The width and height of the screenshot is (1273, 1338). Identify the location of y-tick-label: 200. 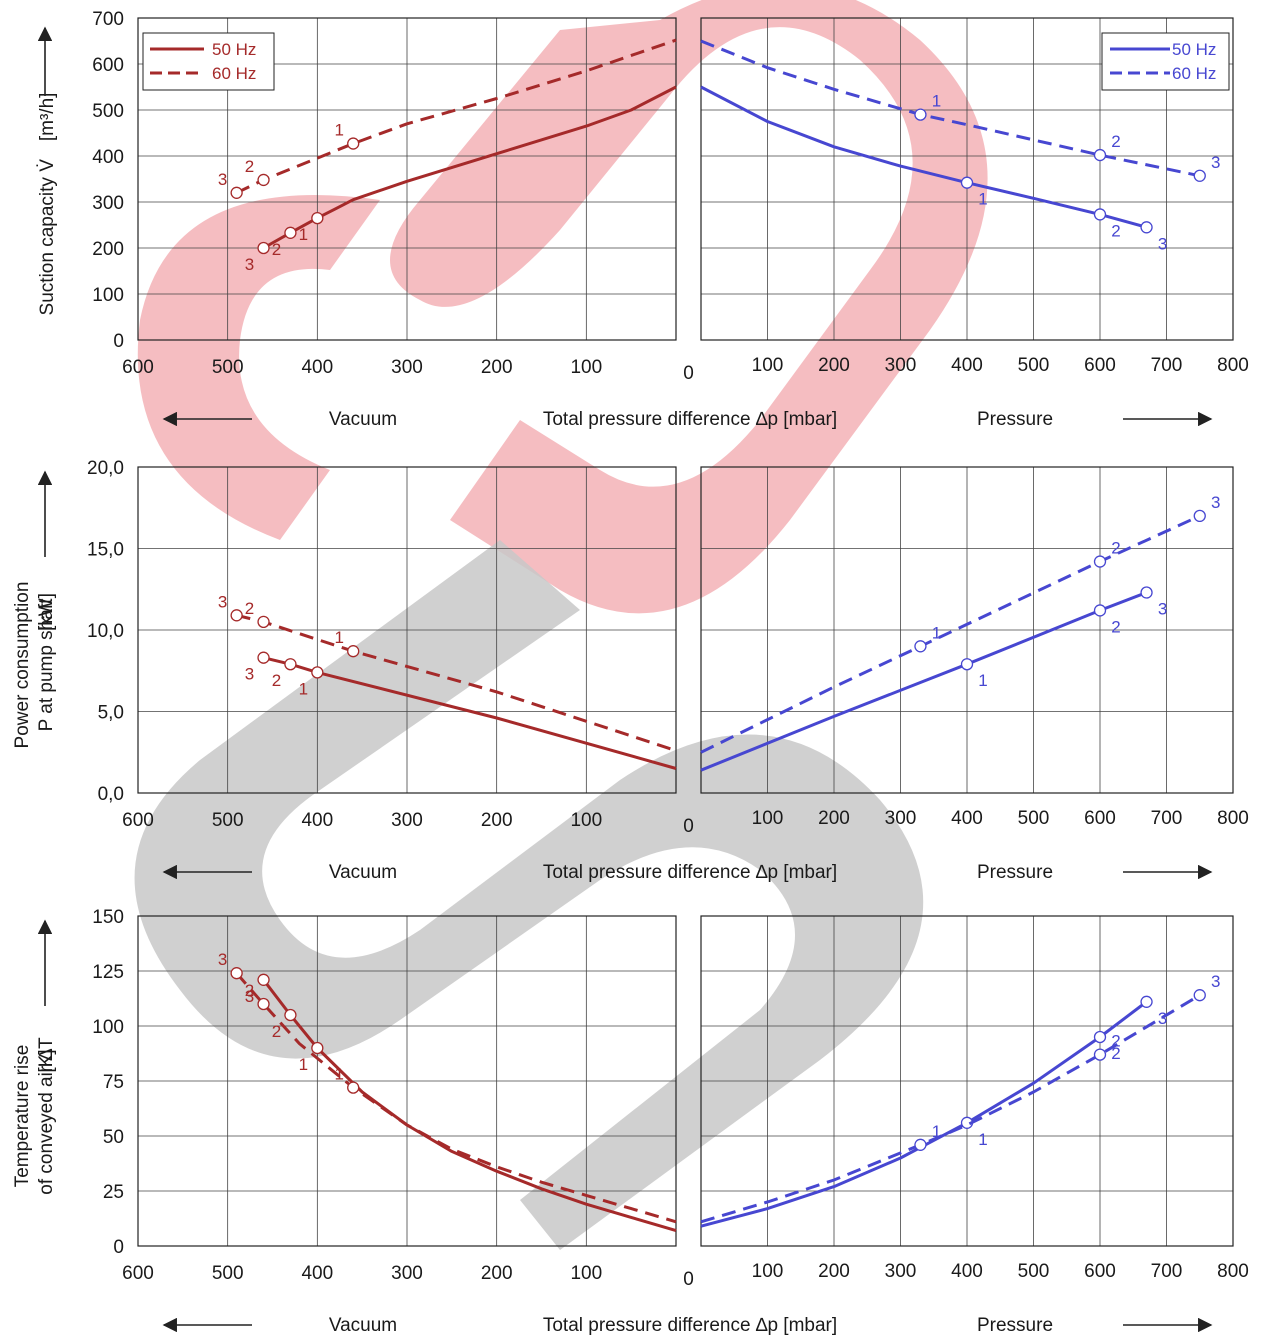
(108, 249).